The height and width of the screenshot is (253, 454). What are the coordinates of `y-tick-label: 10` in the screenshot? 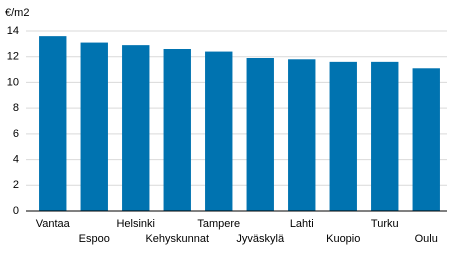 It's located at (13, 82).